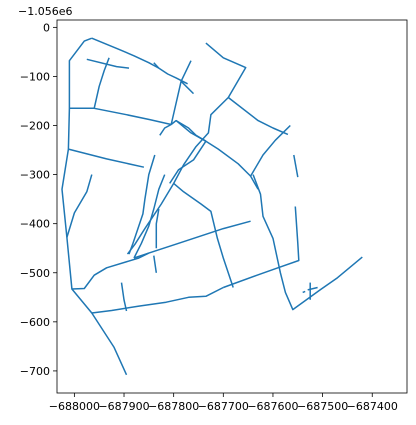  I want to click on y-tick-label-4: −300, so click(35, 175).